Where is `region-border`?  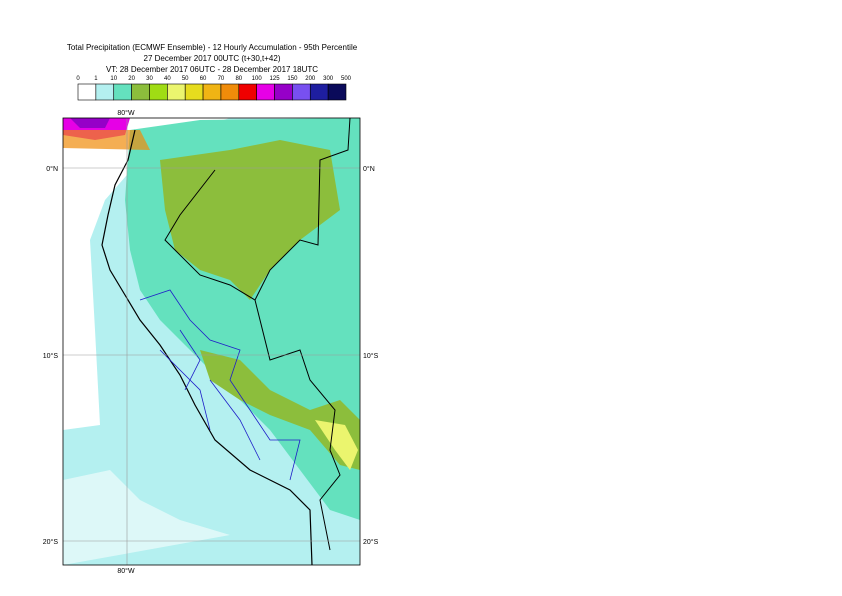
region-border is located at coordinates (220, 385).